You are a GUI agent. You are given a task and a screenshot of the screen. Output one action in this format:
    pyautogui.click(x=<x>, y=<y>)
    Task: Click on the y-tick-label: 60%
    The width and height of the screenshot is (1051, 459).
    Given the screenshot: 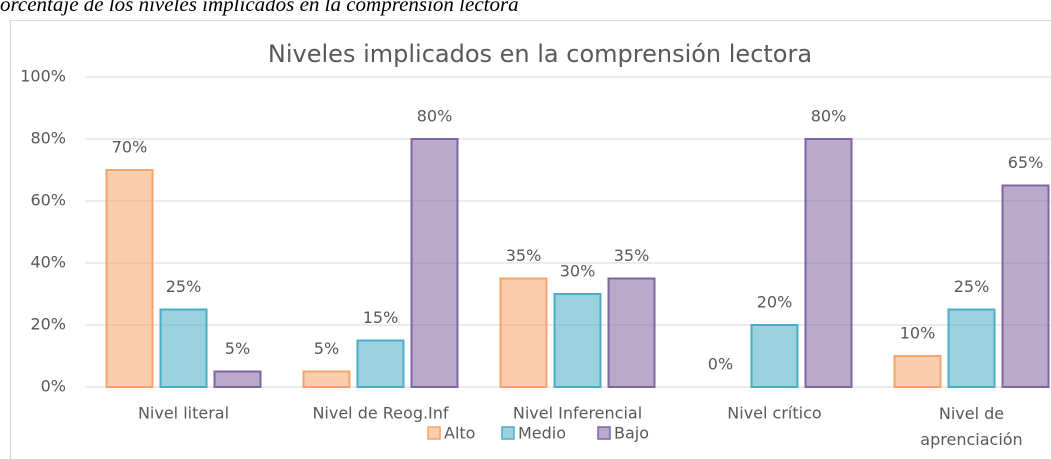 What is the action you would take?
    pyautogui.click(x=48, y=200)
    